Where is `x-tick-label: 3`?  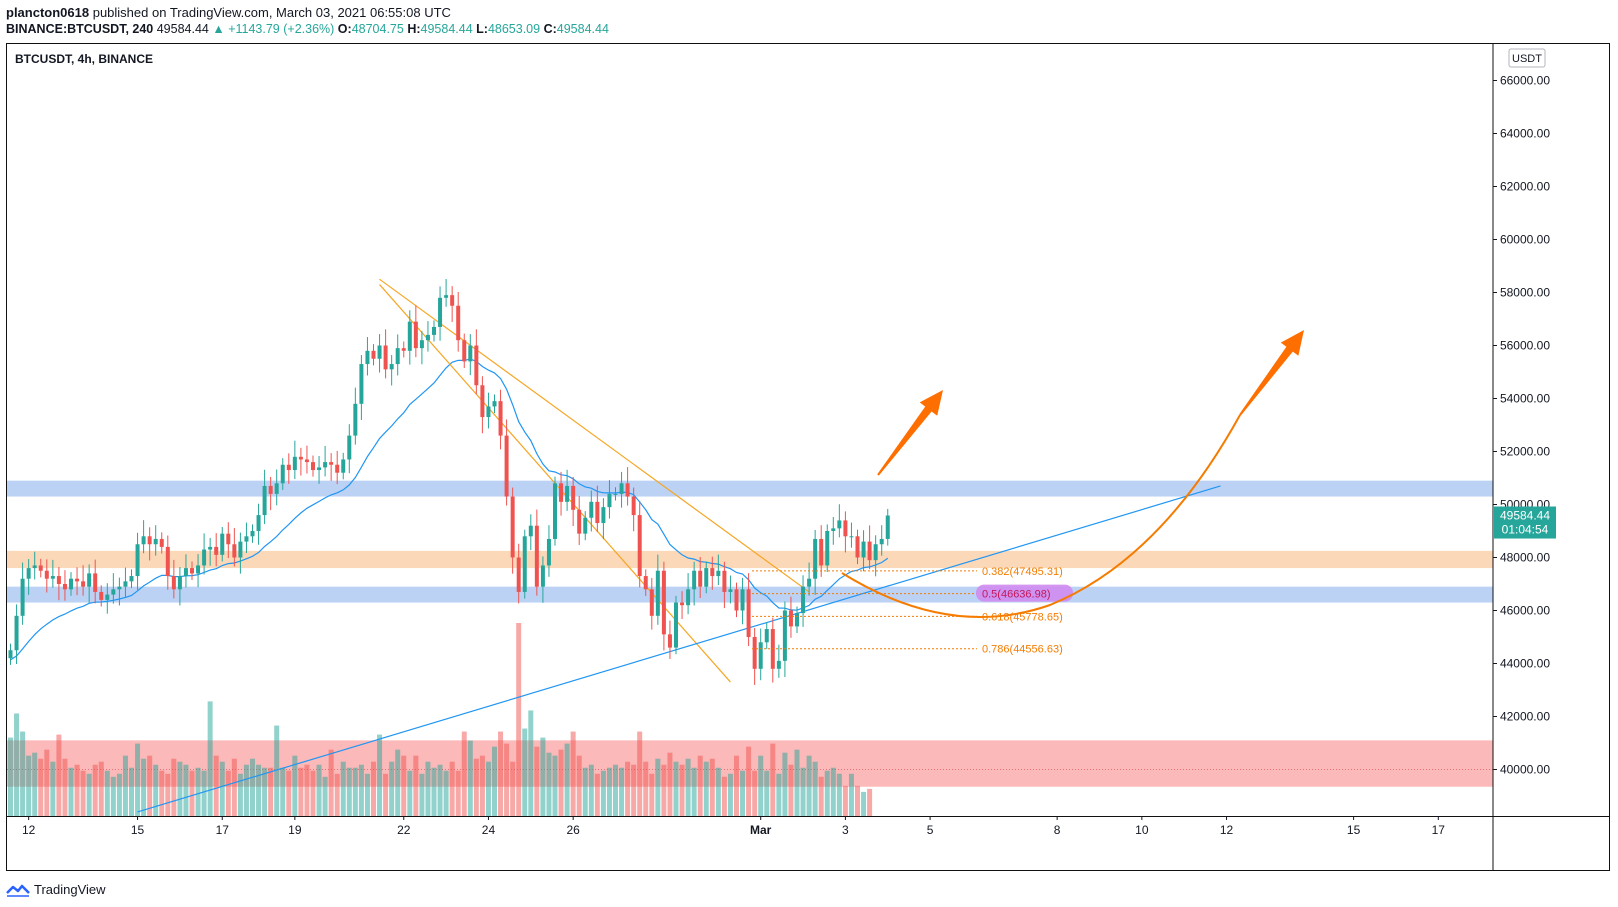 x-tick-label: 3 is located at coordinates (845, 830).